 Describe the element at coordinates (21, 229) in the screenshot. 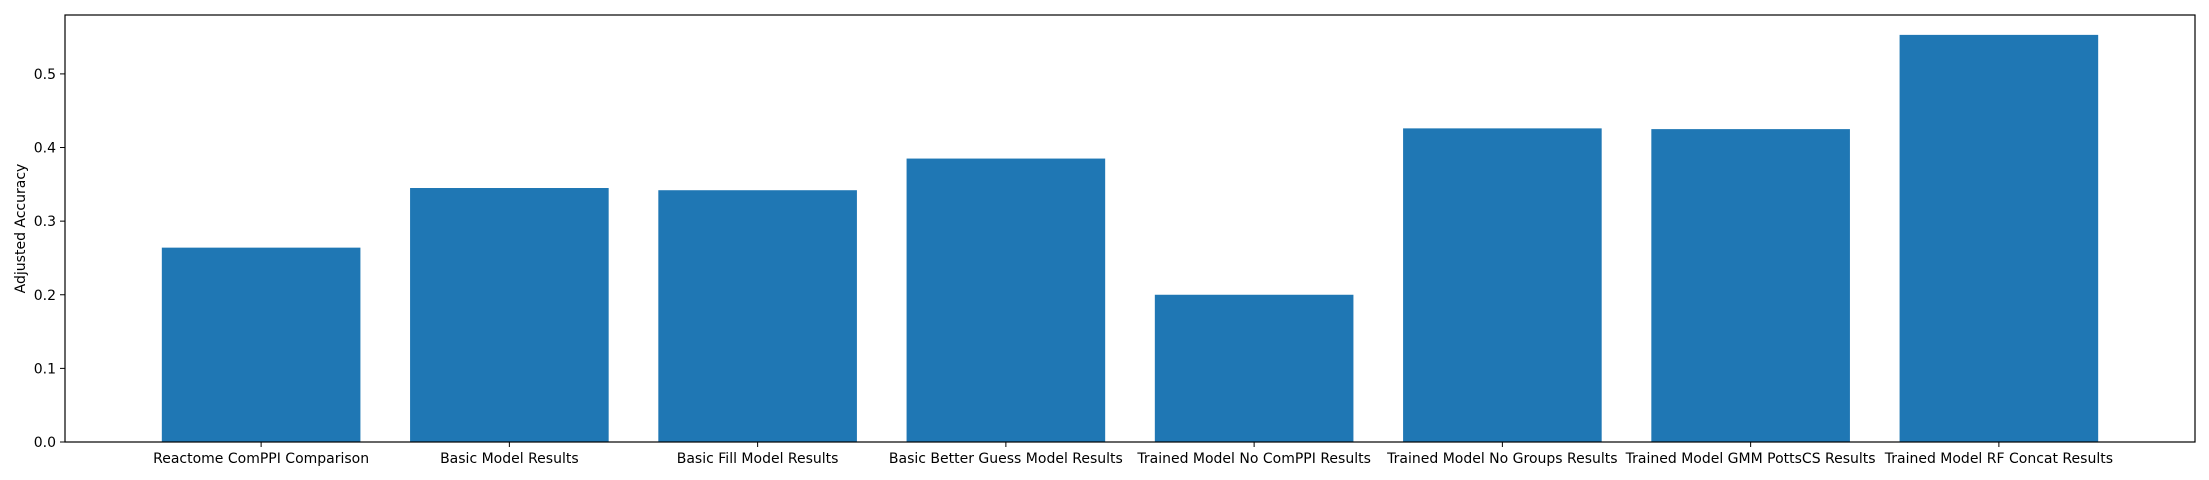

I see `y-axis-label: Adjusted Accuracy` at that location.